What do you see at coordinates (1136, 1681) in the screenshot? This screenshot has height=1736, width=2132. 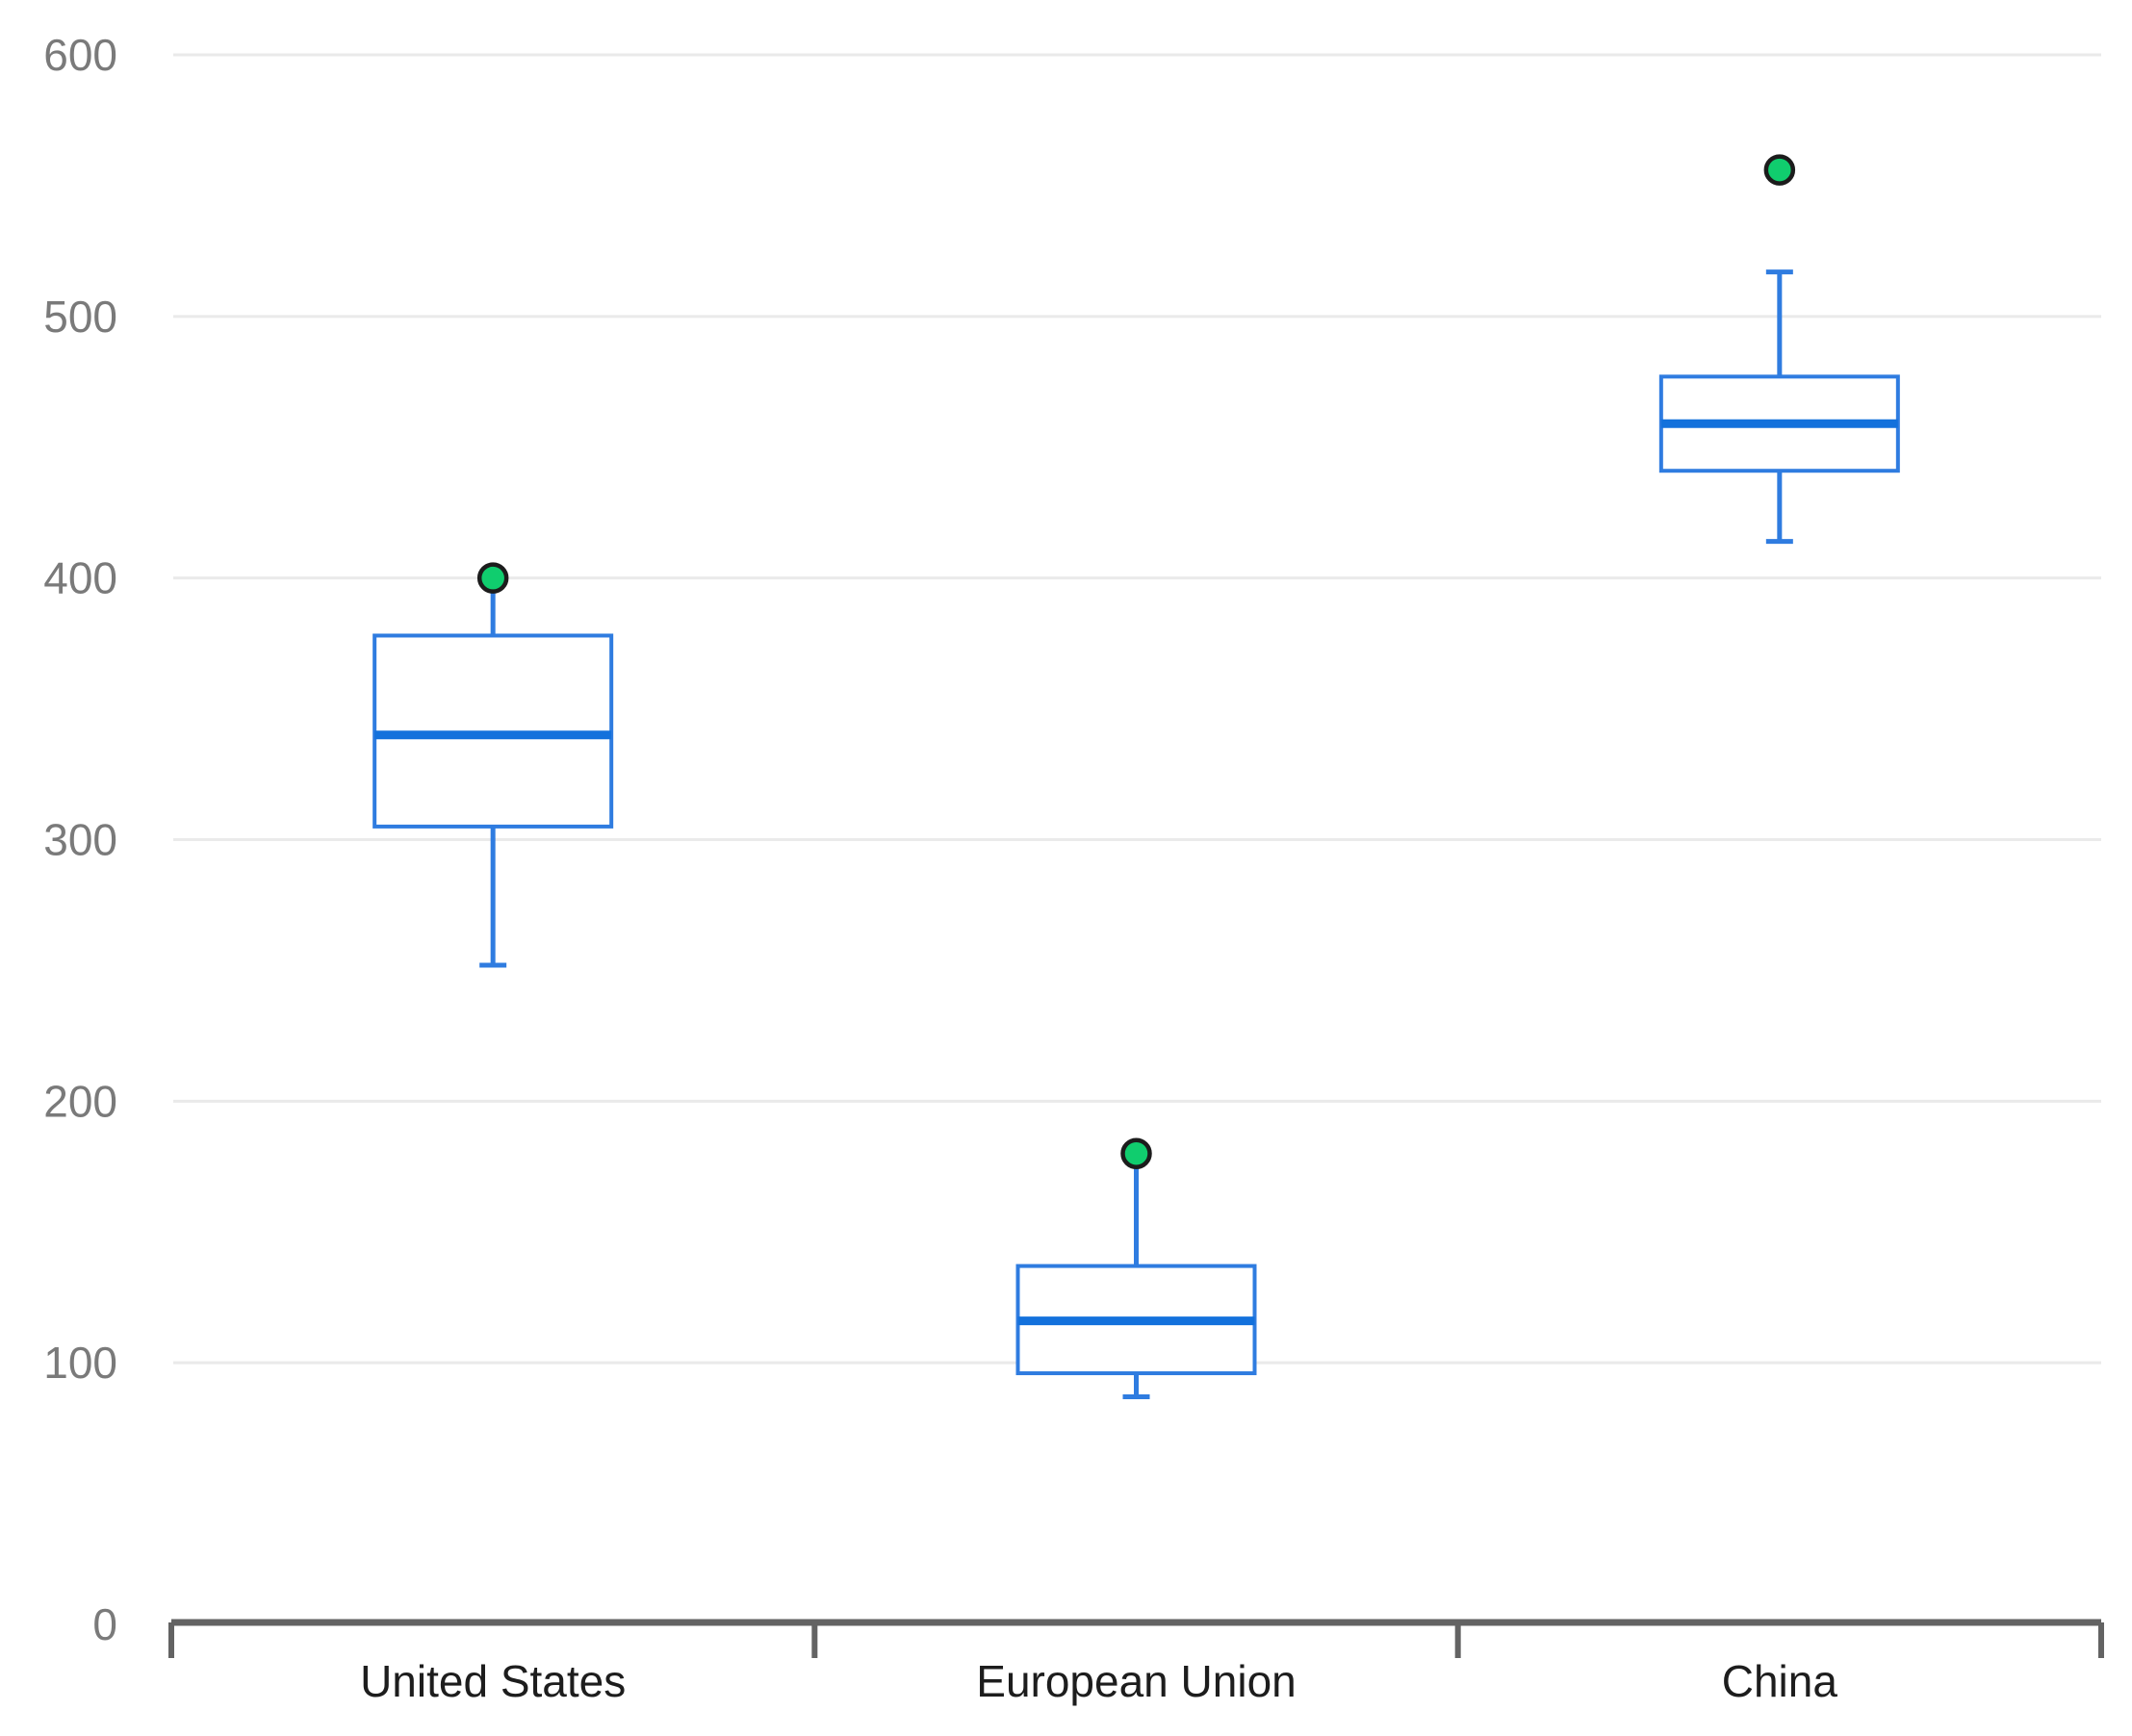 I see `x-axis-label-european-union: European Union` at bounding box center [1136, 1681].